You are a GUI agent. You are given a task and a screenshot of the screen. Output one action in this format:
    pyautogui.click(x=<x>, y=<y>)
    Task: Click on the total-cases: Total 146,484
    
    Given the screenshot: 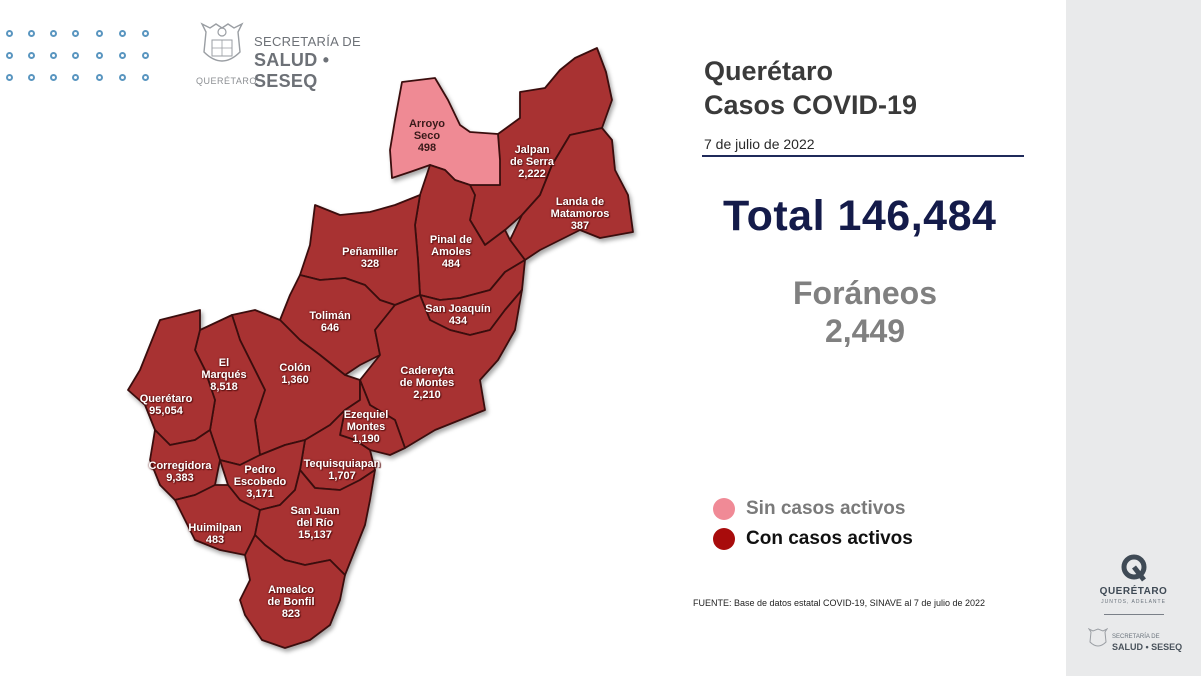 What is the action you would take?
    pyautogui.click(x=860, y=216)
    